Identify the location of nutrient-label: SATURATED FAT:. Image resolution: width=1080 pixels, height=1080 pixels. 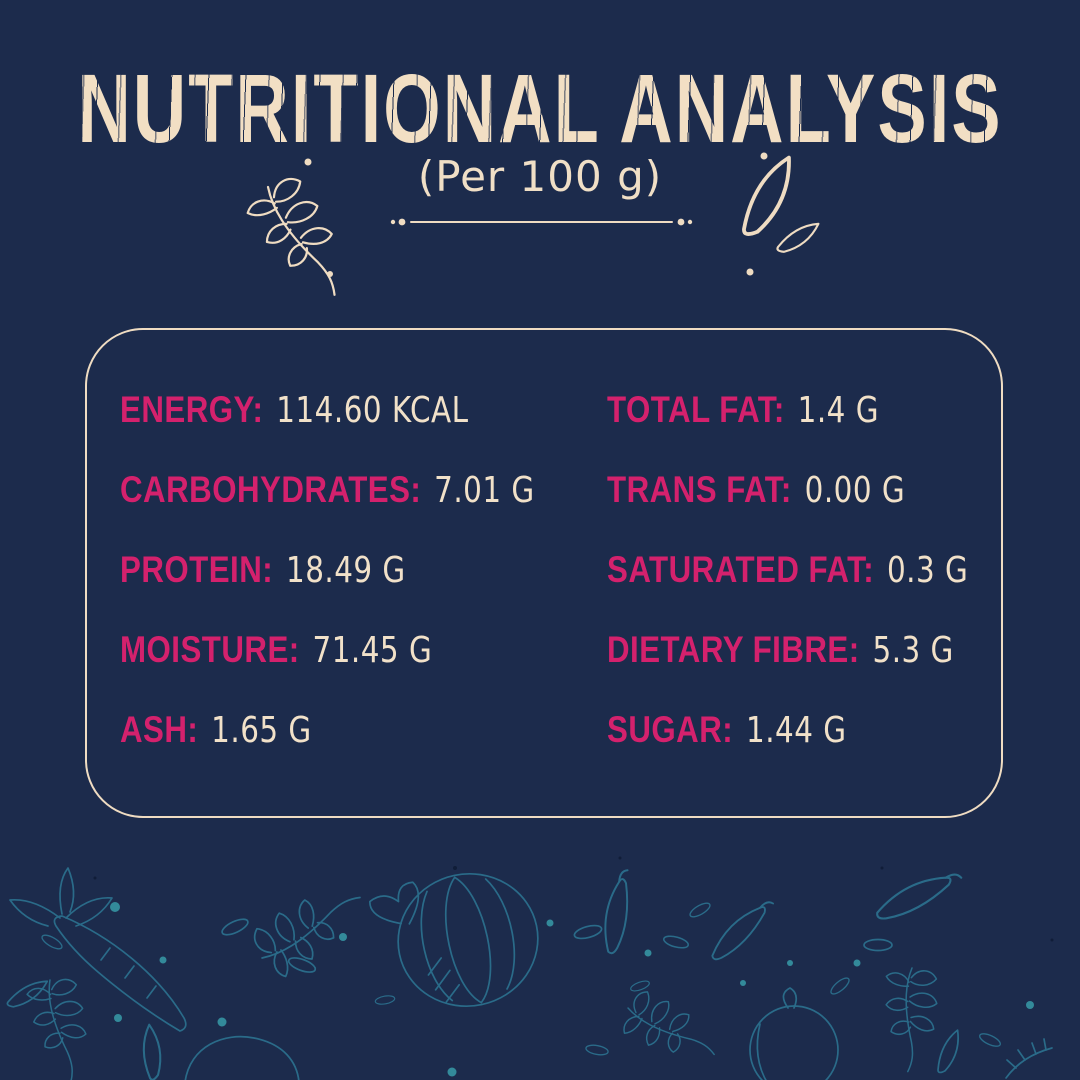
(741, 570).